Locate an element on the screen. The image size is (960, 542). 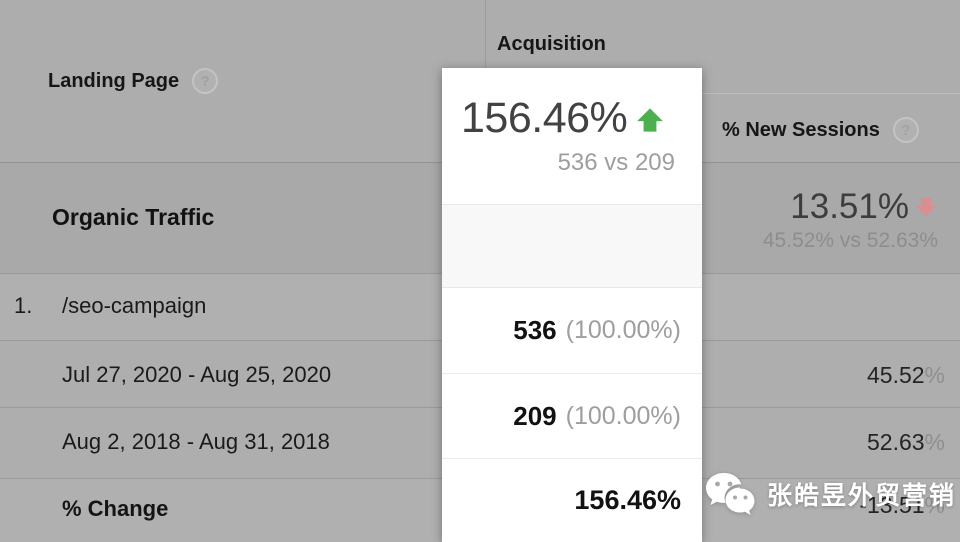
new-sessions-column-header: % New Sessions ? is located at coordinates (820, 130).